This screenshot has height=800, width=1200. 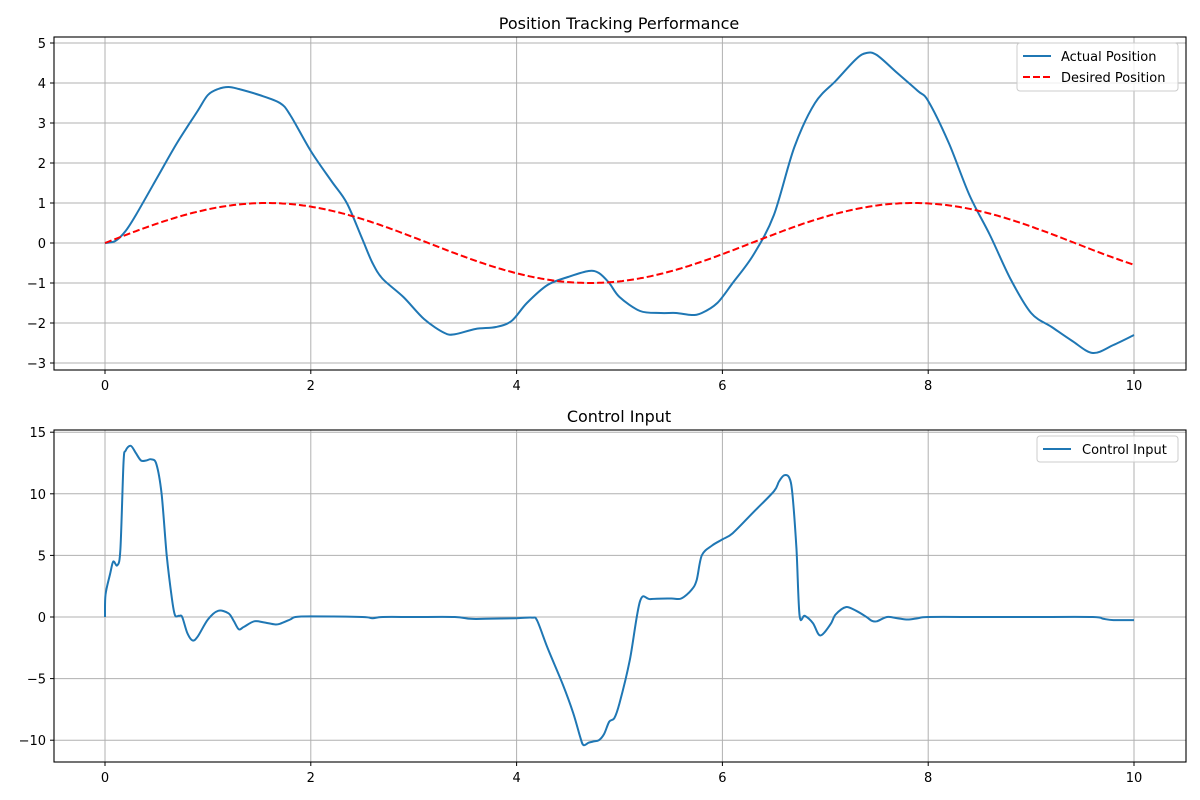 I want to click on top-xtick-label: 0, so click(x=105, y=386).